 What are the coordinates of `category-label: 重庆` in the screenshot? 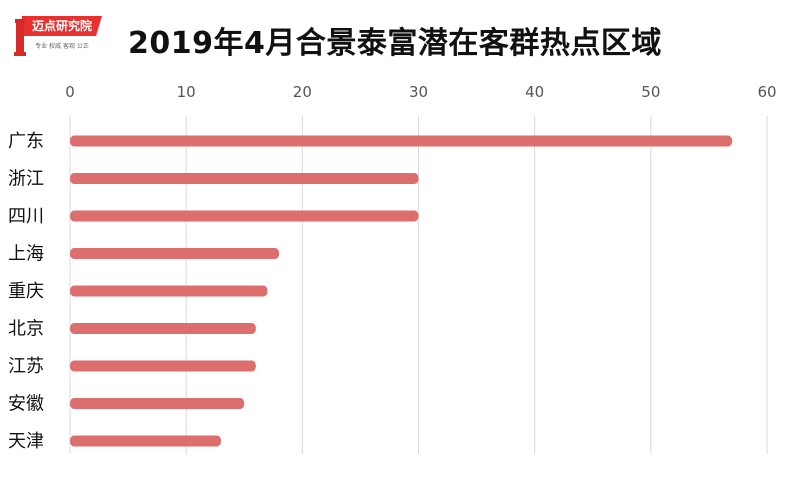 It's located at (26, 291).